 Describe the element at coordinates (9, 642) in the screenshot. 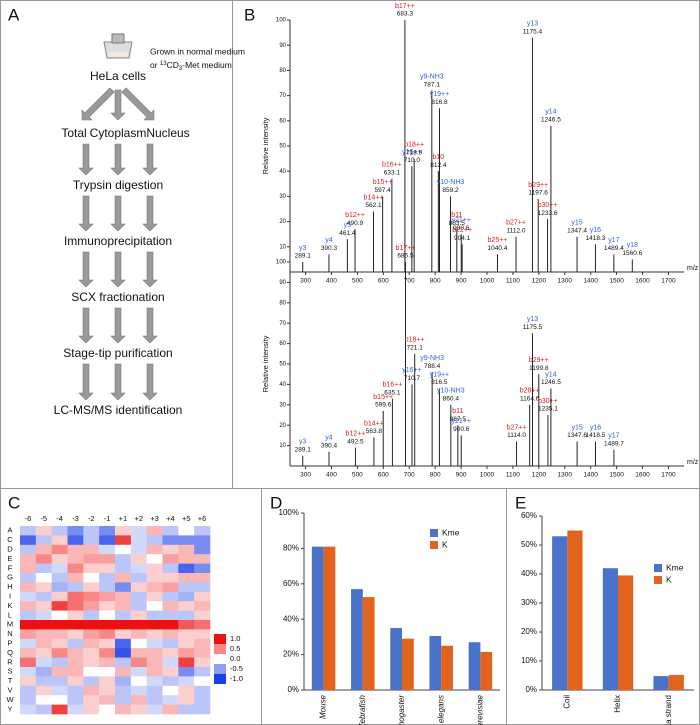

I see `row-label: P` at that location.